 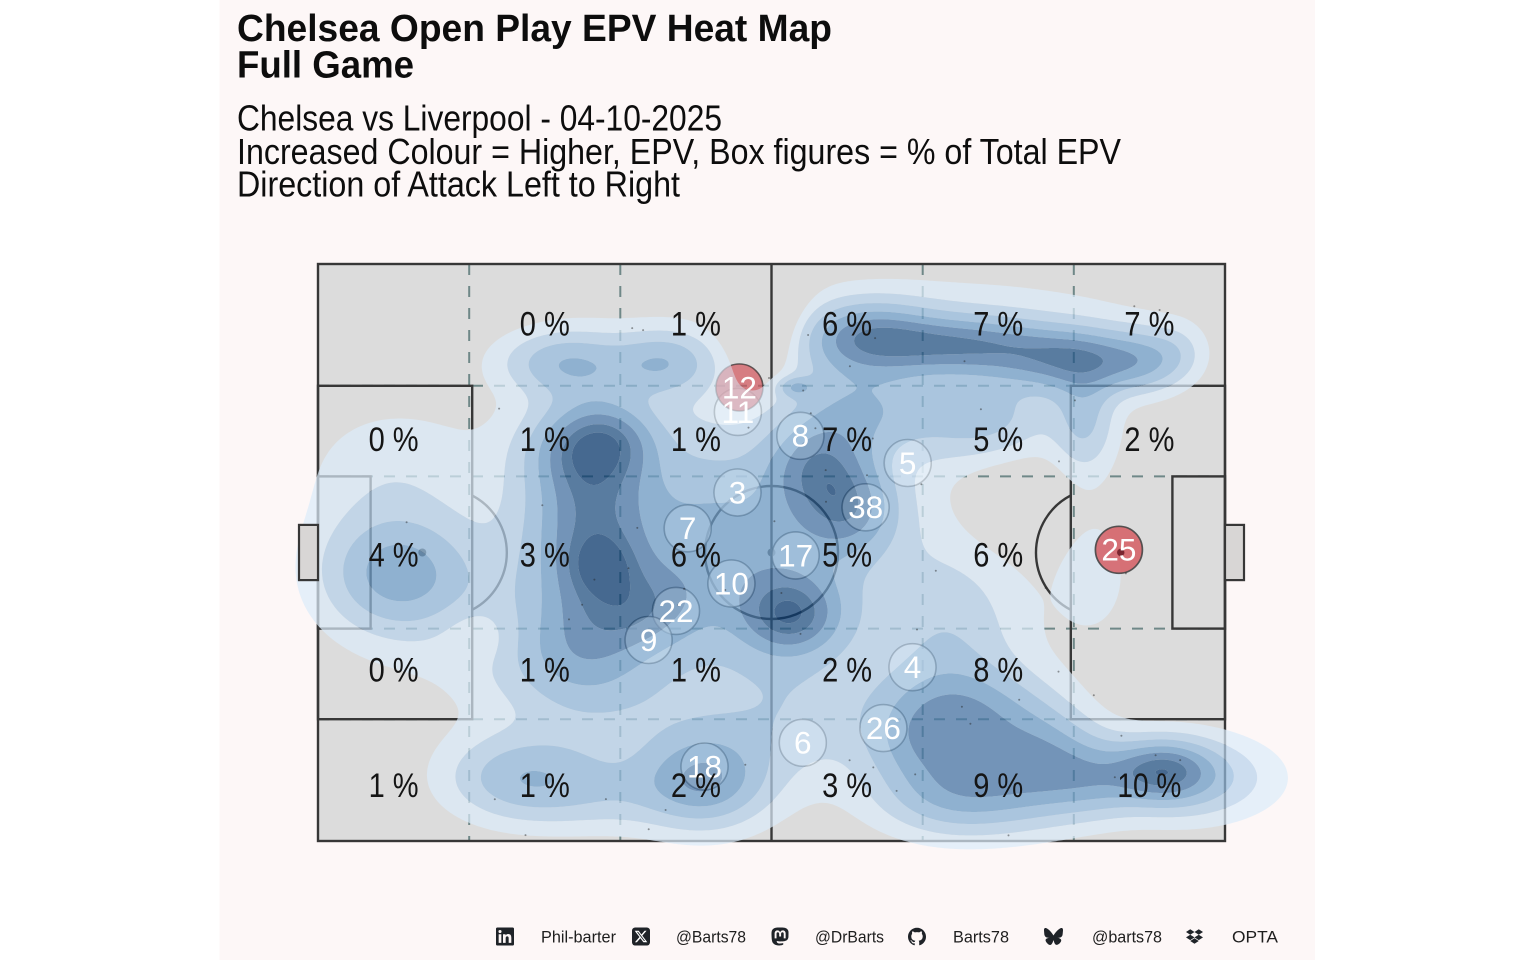 What do you see at coordinates (981, 937) in the screenshot?
I see `svg-text: Barts78` at bounding box center [981, 937].